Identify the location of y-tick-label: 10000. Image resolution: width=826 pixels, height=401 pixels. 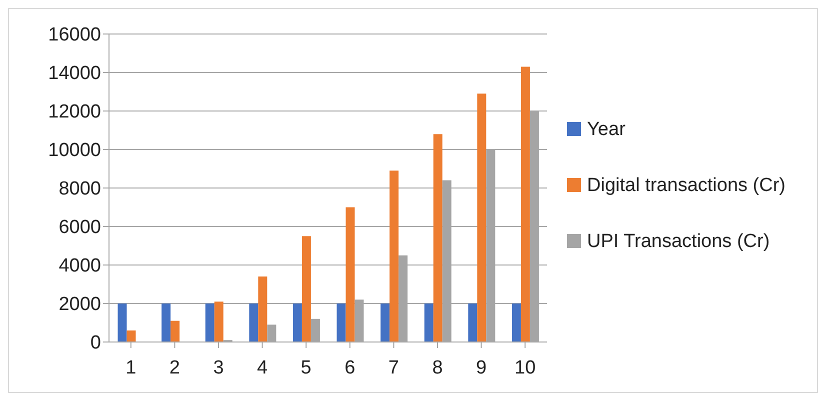
(74, 151).